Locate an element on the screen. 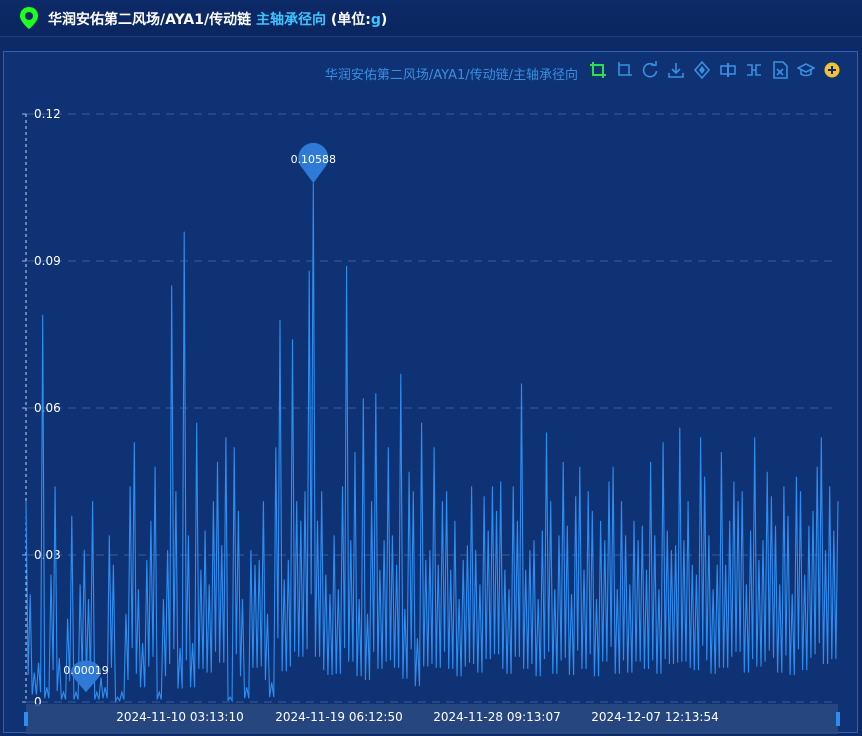 The image size is (862, 736). min-marker-pin is located at coordinates (86, 676).